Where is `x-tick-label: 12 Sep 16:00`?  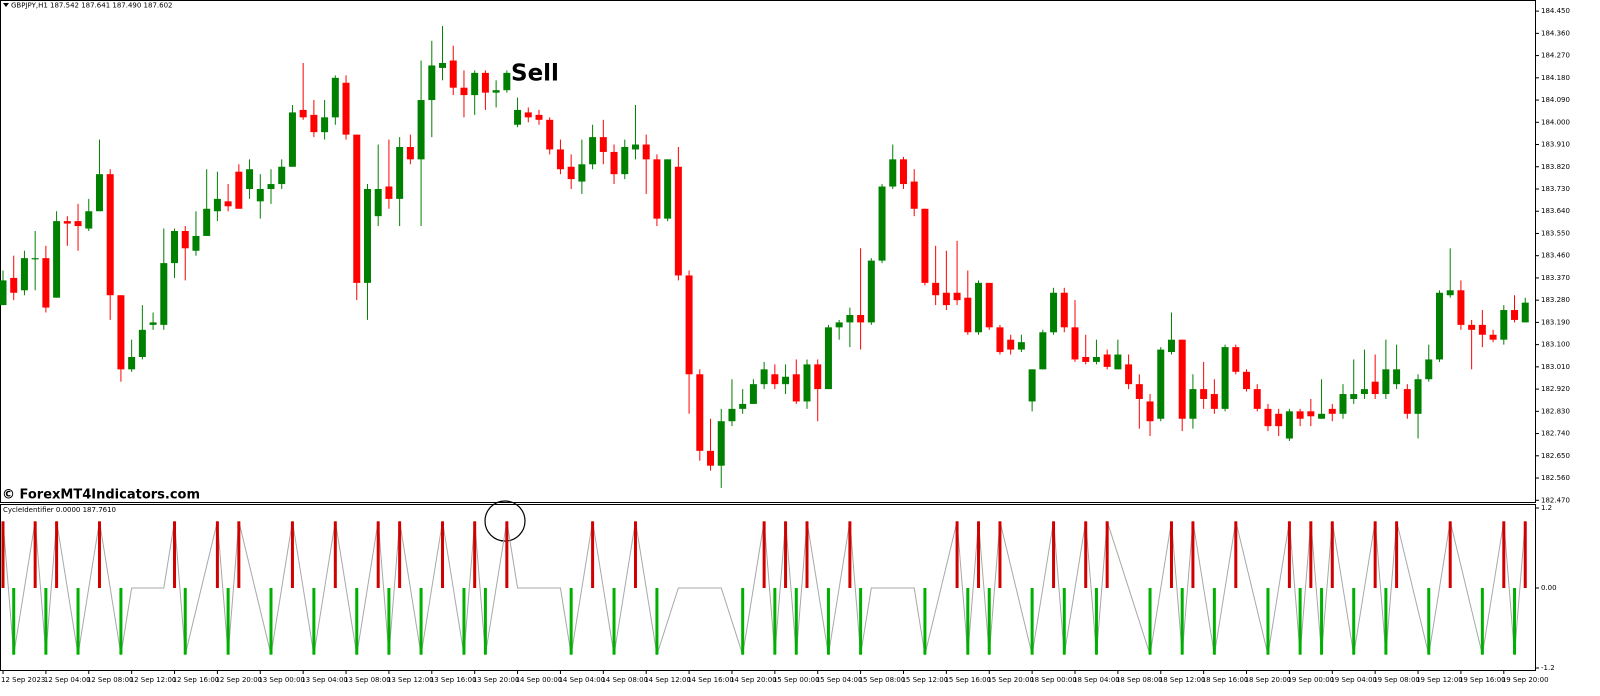
x-tick-label: 12 Sep 16:00 is located at coordinates (196, 680).